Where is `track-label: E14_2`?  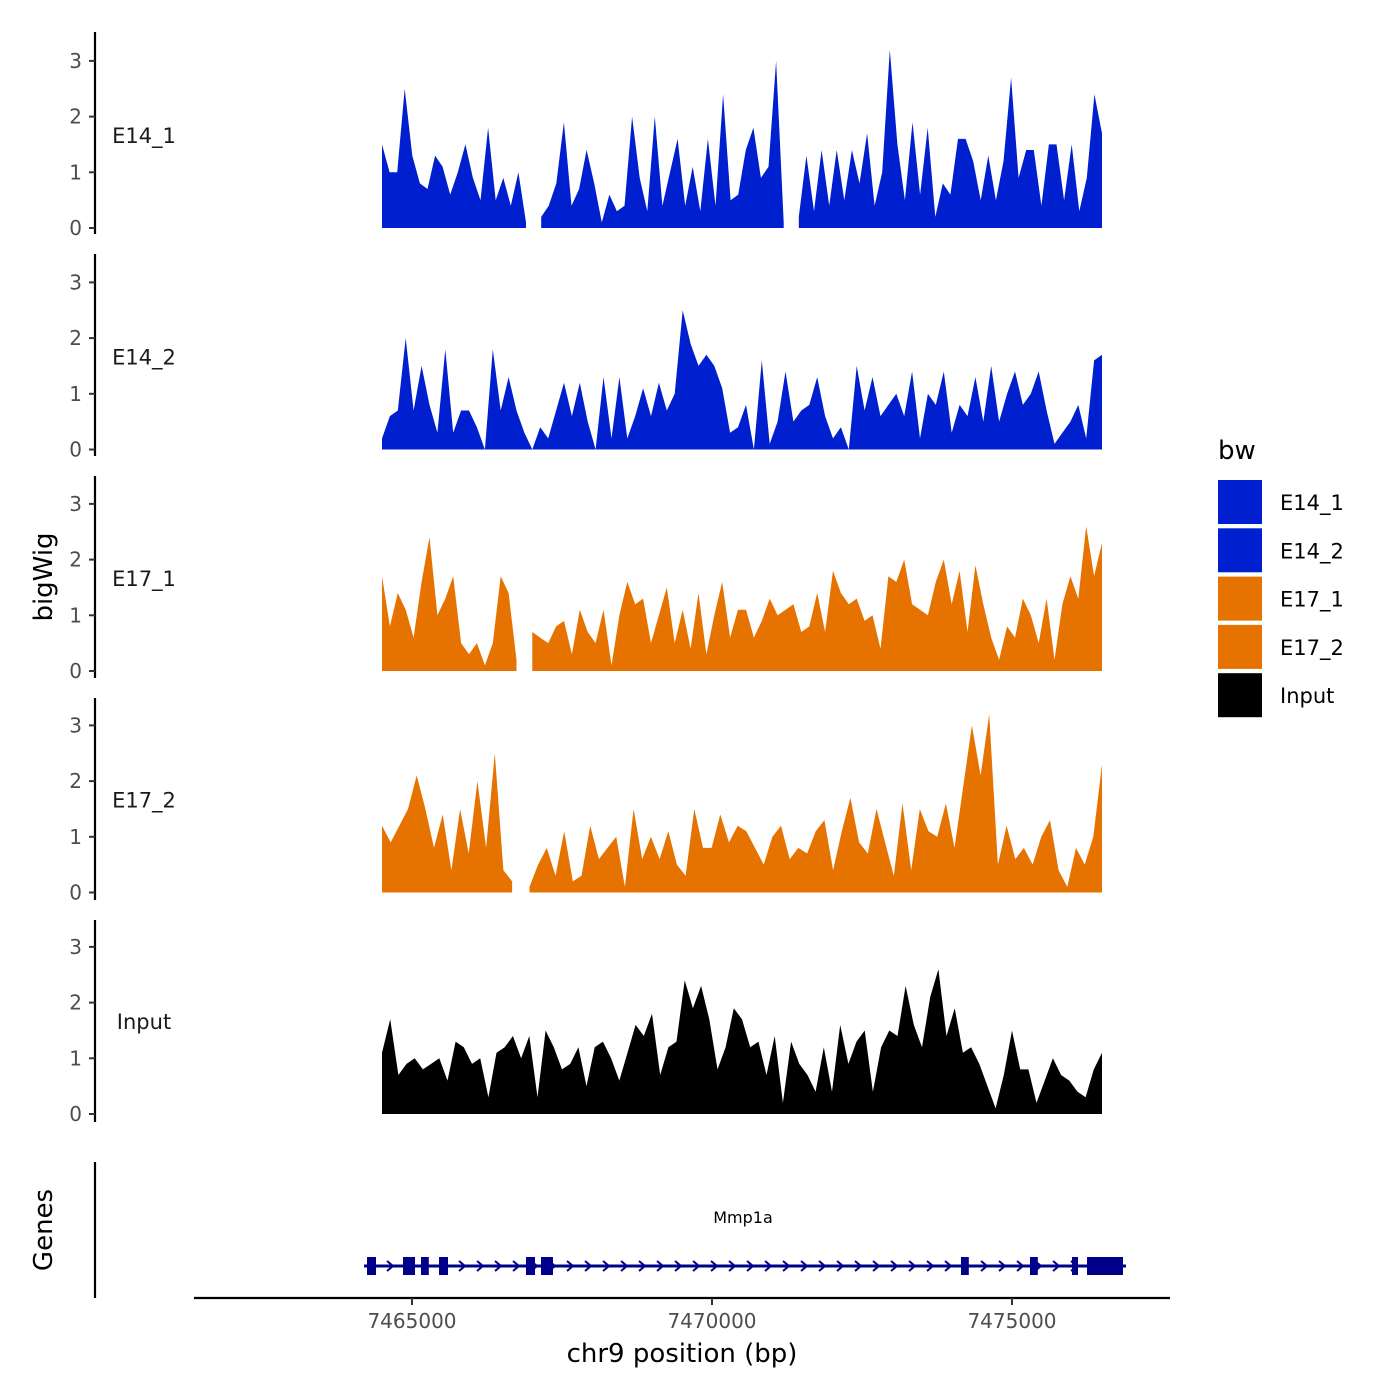 track-label: E14_2 is located at coordinates (144, 358).